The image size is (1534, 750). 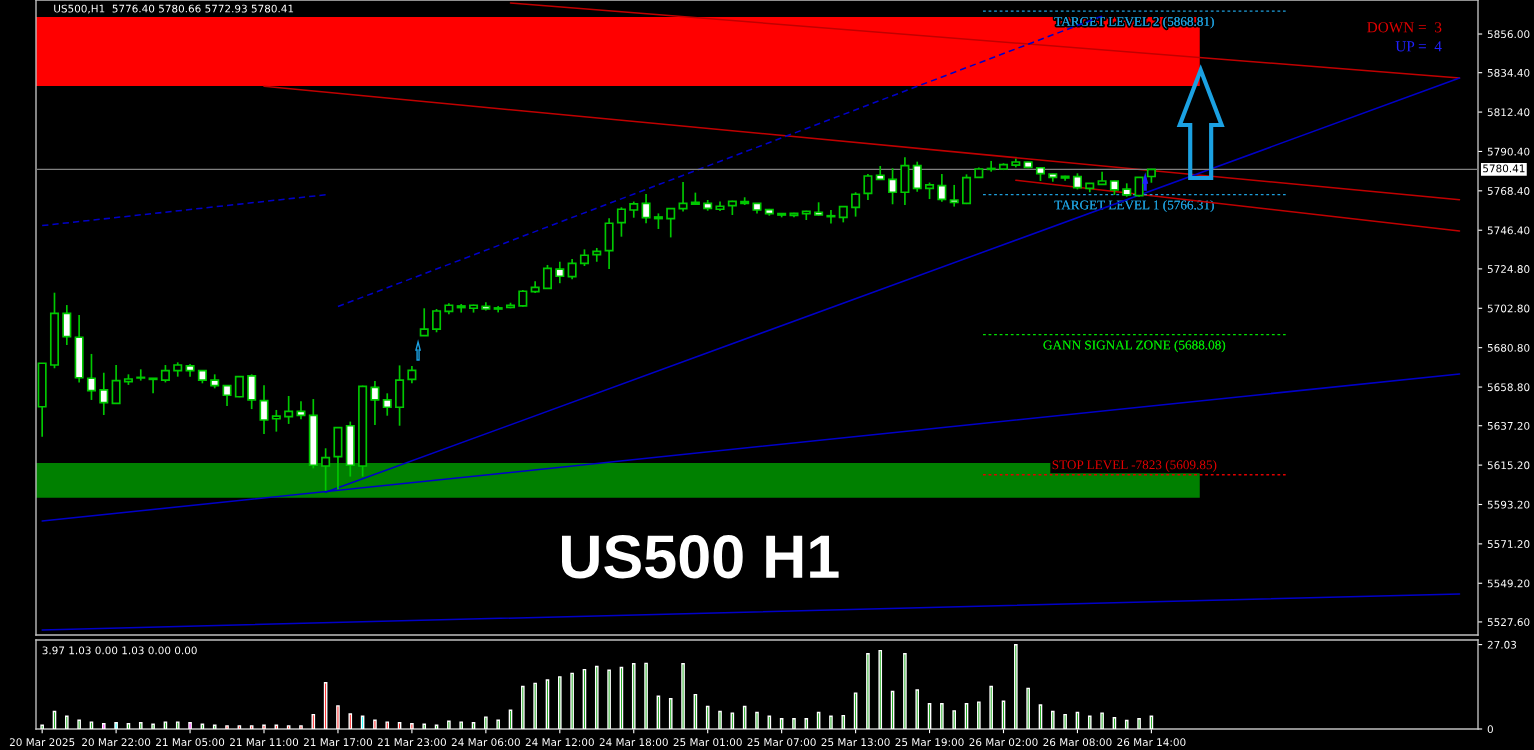 What do you see at coordinates (1077, 742) in the screenshot?
I see `x-tick-label: 26 Mar 08:00` at bounding box center [1077, 742].